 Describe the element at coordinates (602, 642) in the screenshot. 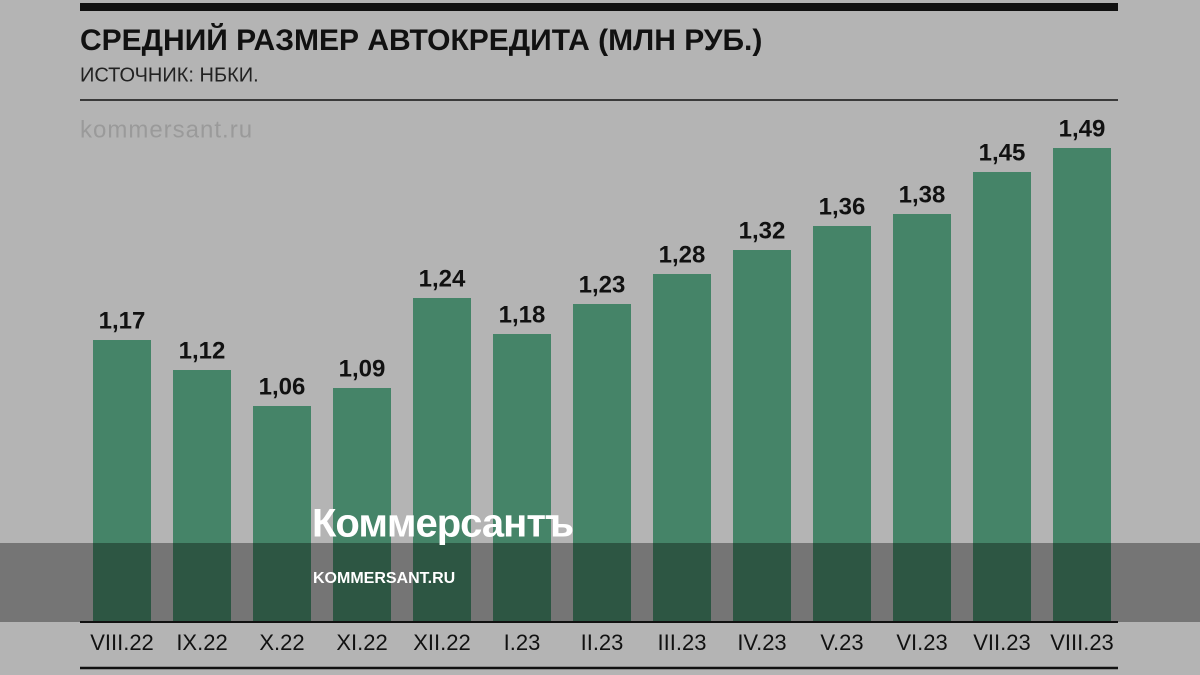

I see `x-tick-label: II.23` at that location.